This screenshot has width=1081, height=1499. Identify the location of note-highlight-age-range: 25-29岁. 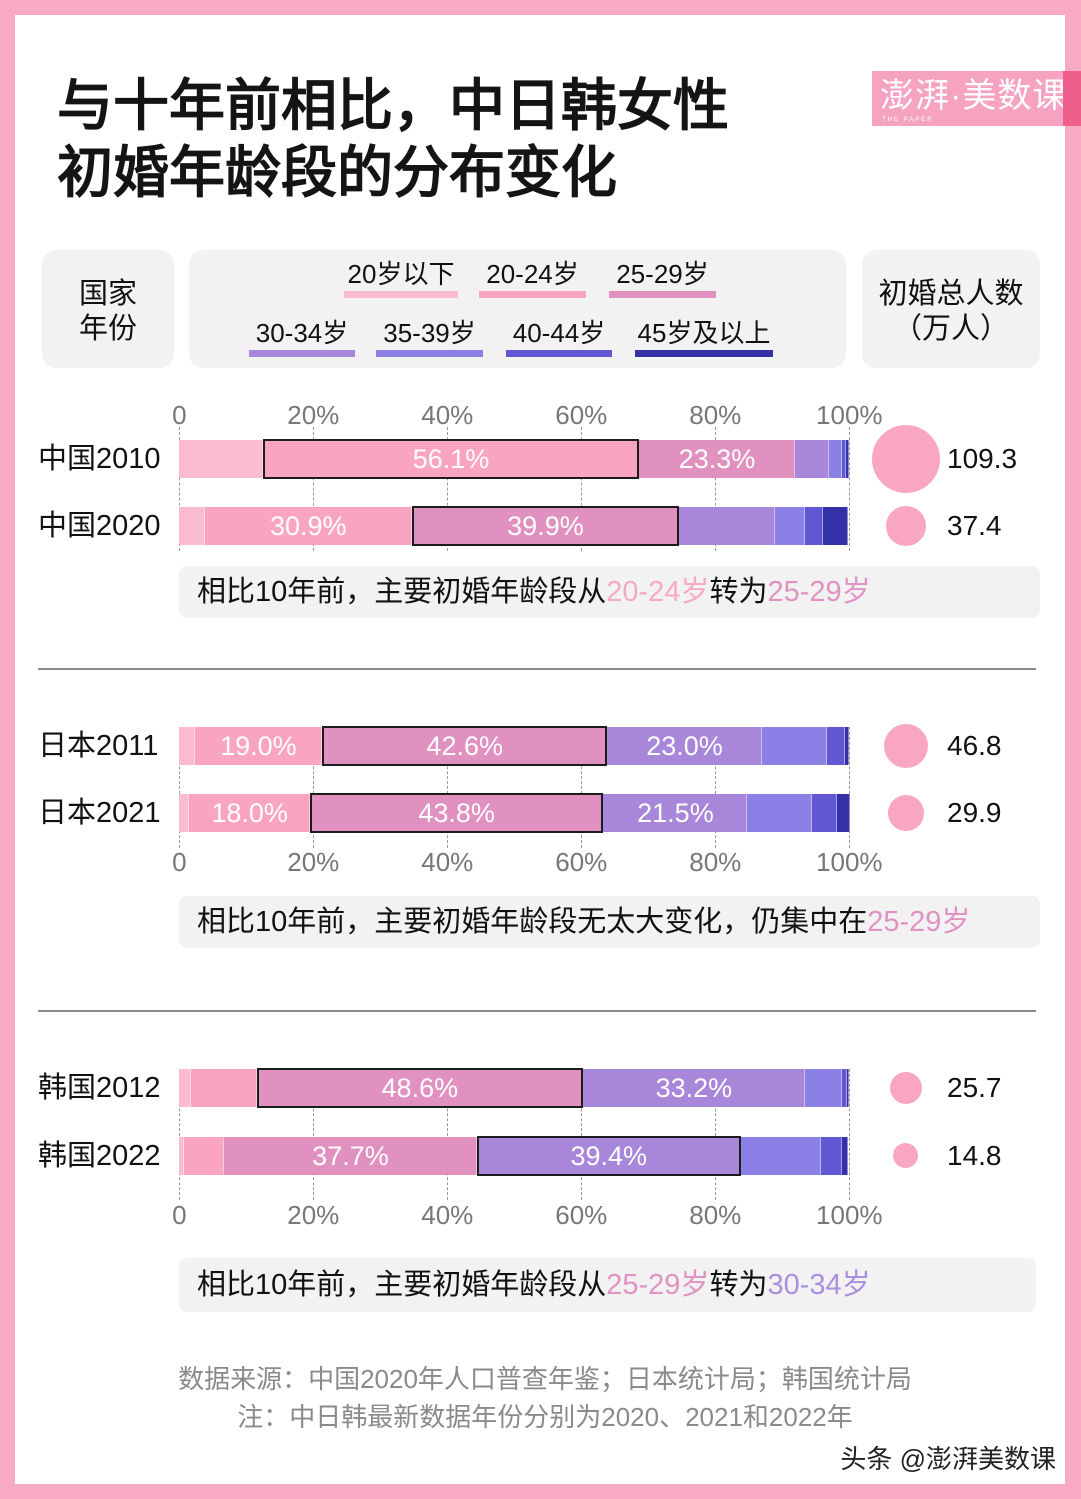
(658, 1285).